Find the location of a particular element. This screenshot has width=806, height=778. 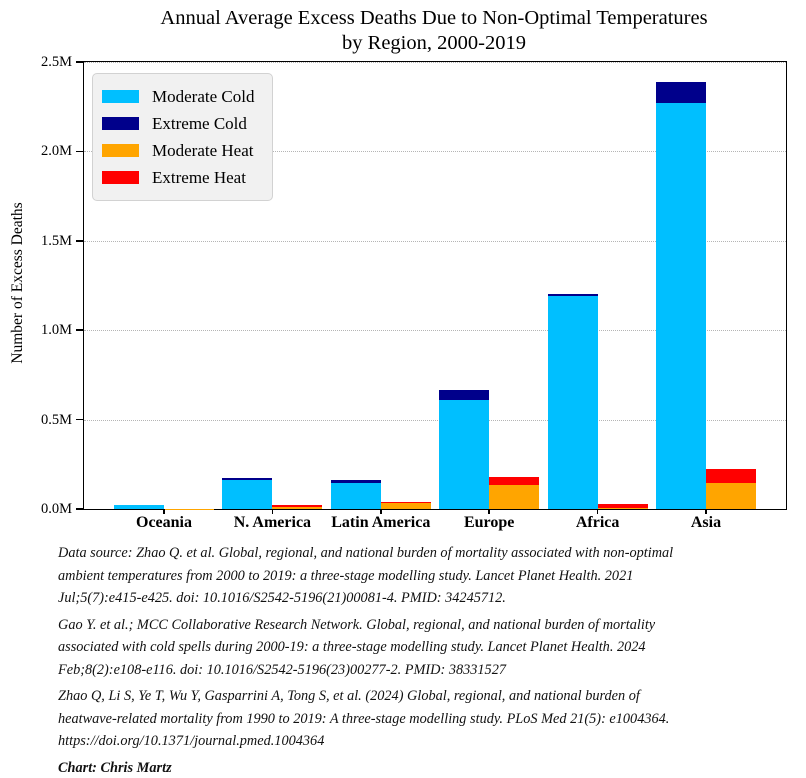

gridline-0.5M is located at coordinates (435, 420).